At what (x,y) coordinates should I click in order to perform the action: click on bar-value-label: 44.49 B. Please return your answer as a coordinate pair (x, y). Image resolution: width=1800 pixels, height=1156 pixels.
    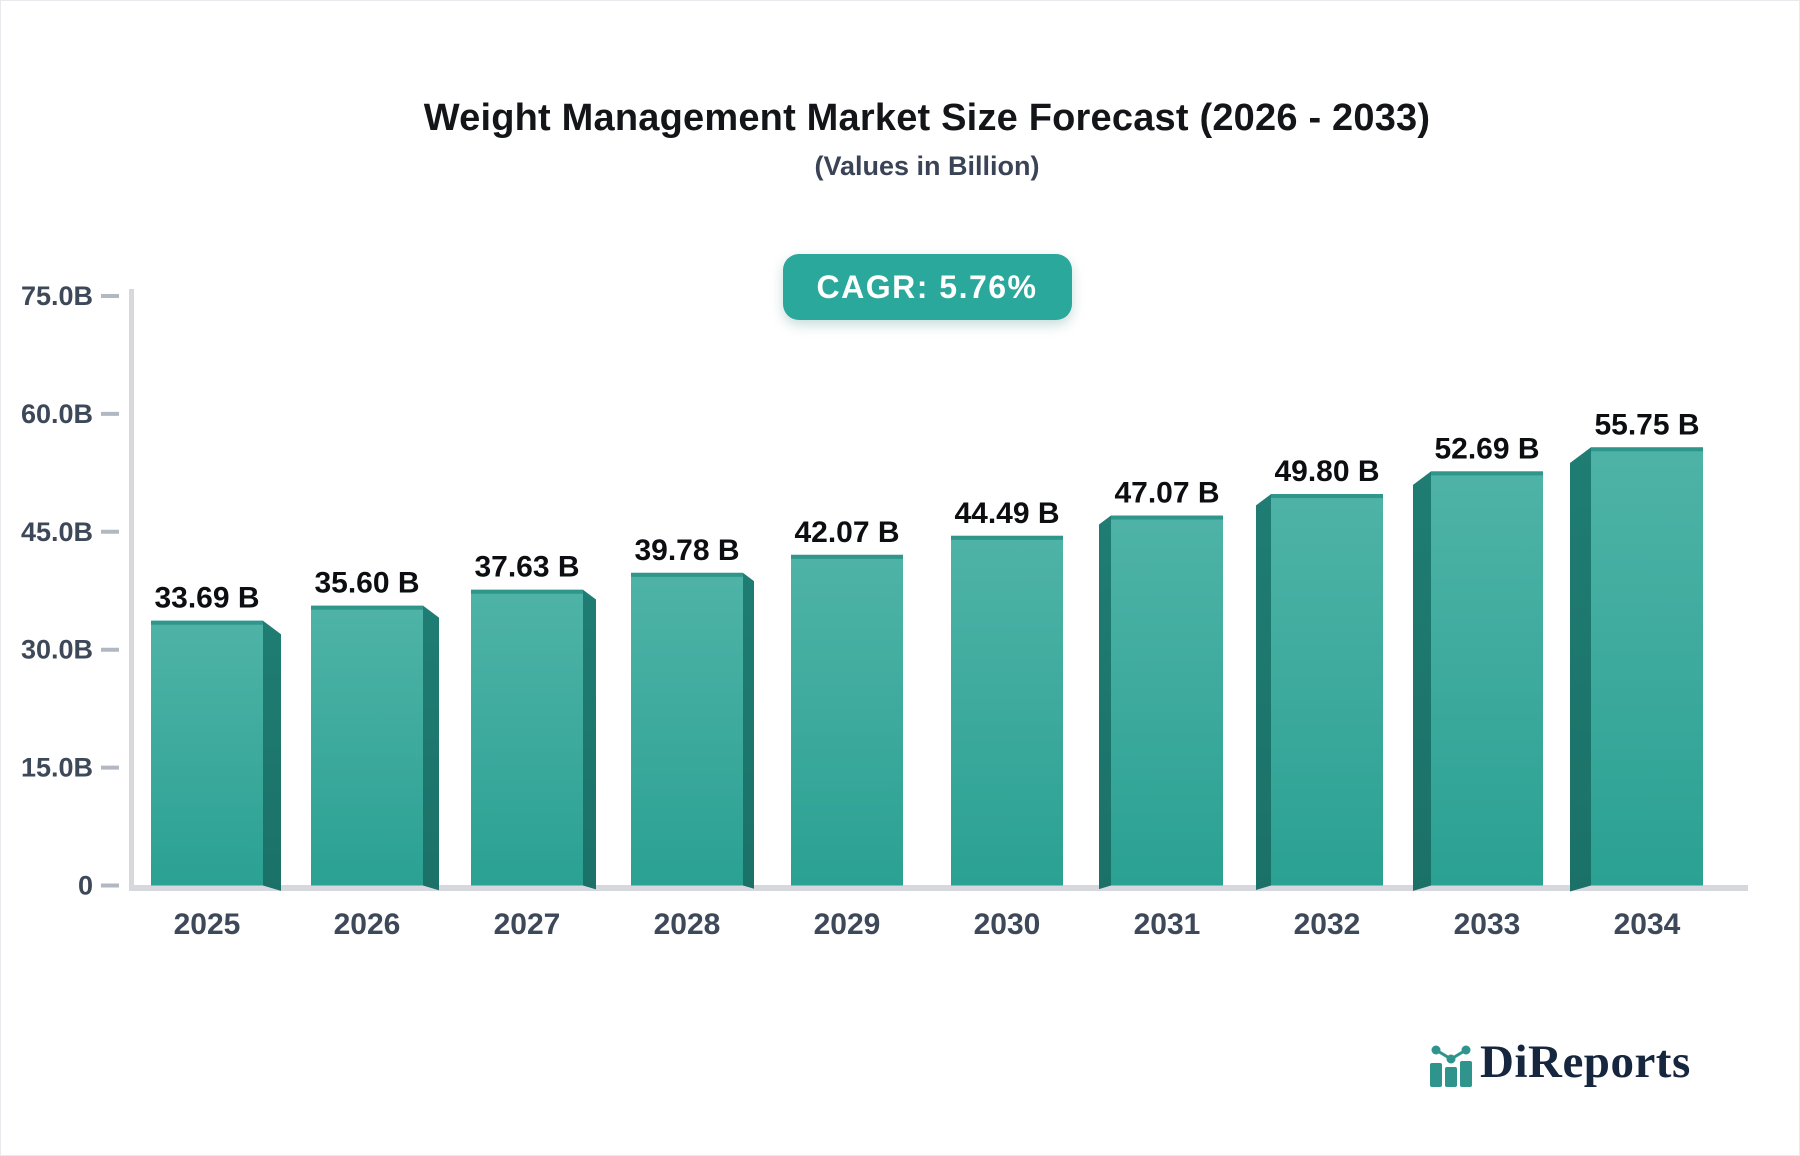
    Looking at the image, I should click on (1006, 513).